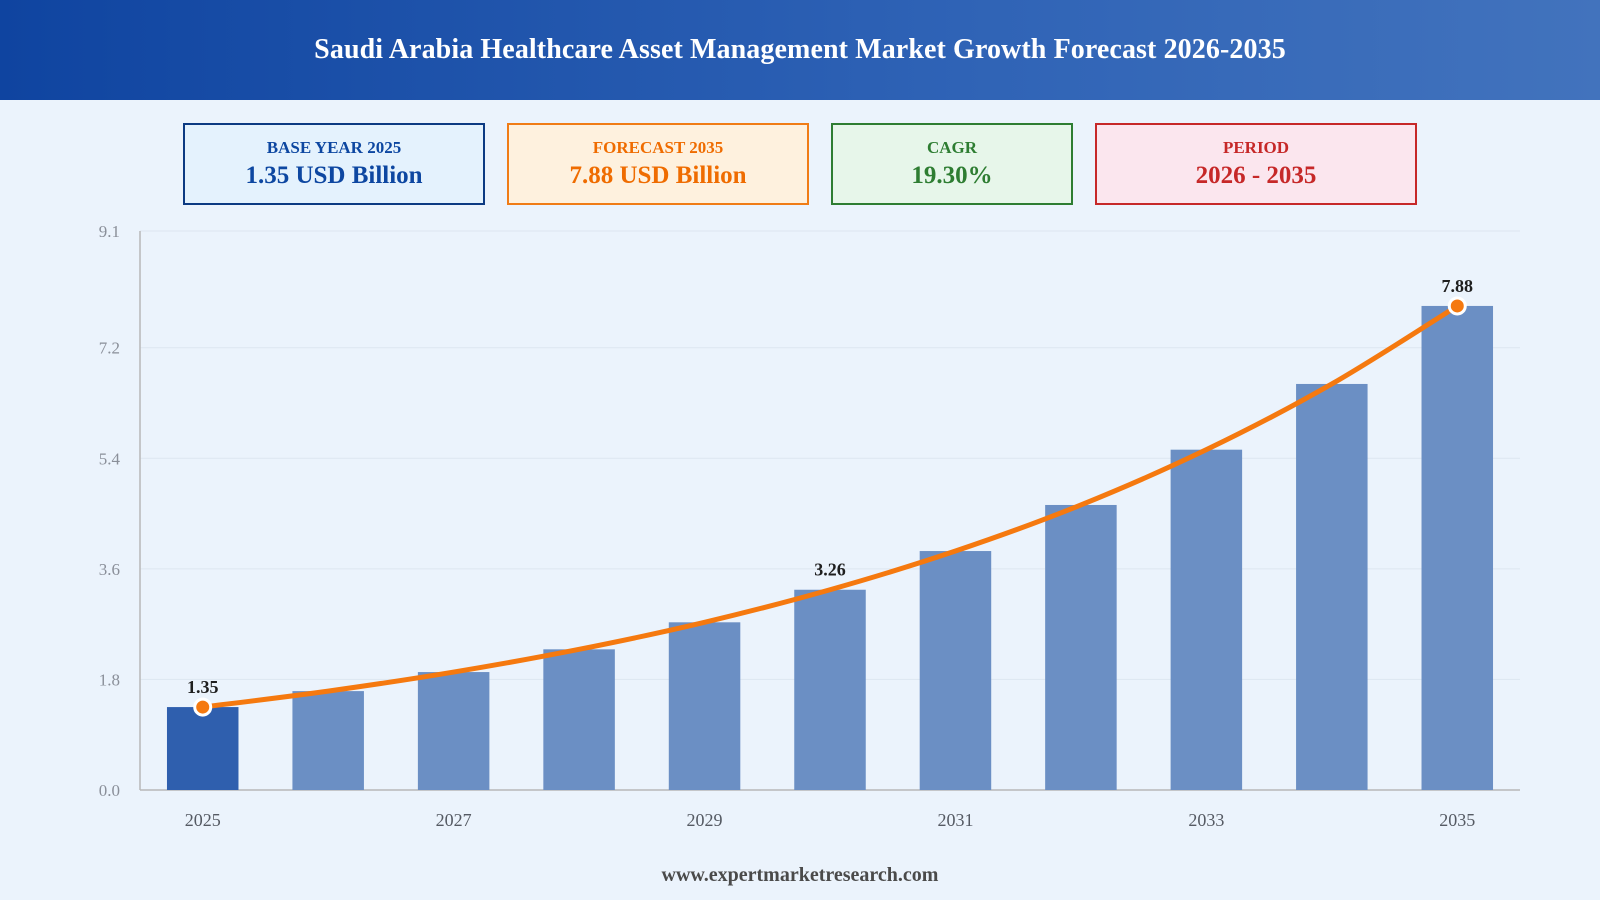  Describe the element at coordinates (705, 820) in the screenshot. I see `x-tick-label: 2029` at that location.